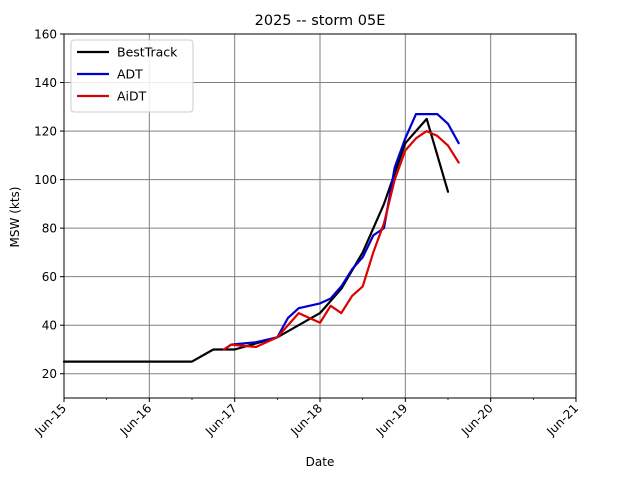  I want to click on y-tick-label: 40, so click(49, 326).